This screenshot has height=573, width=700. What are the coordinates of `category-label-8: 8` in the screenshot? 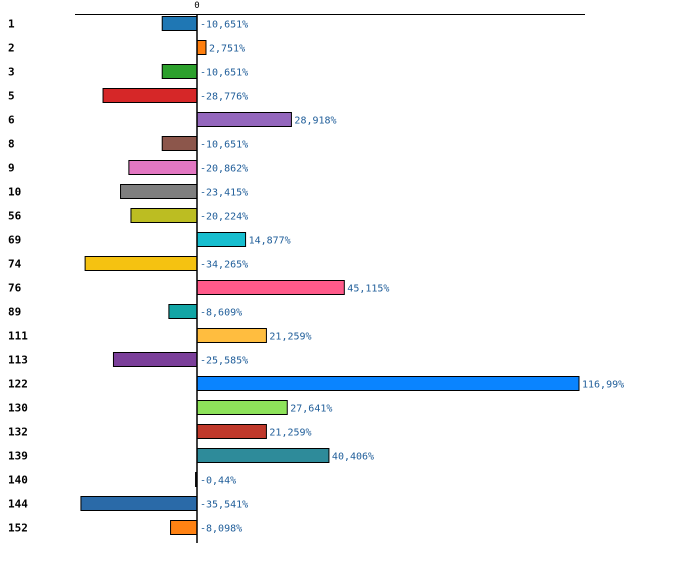 It's located at (11, 144).